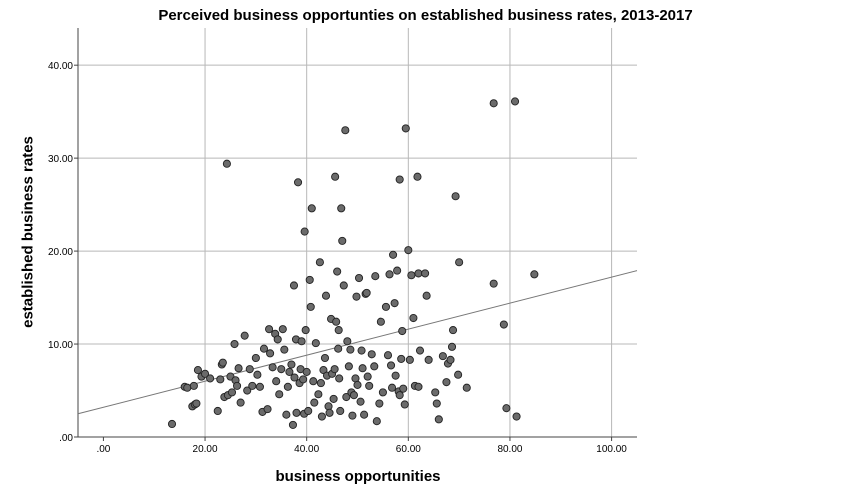 Image resolution: width=851 pixels, height=501 pixels. What do you see at coordinates (611, 449) in the screenshot?
I see `x-tick-label: 100.00` at bounding box center [611, 449].